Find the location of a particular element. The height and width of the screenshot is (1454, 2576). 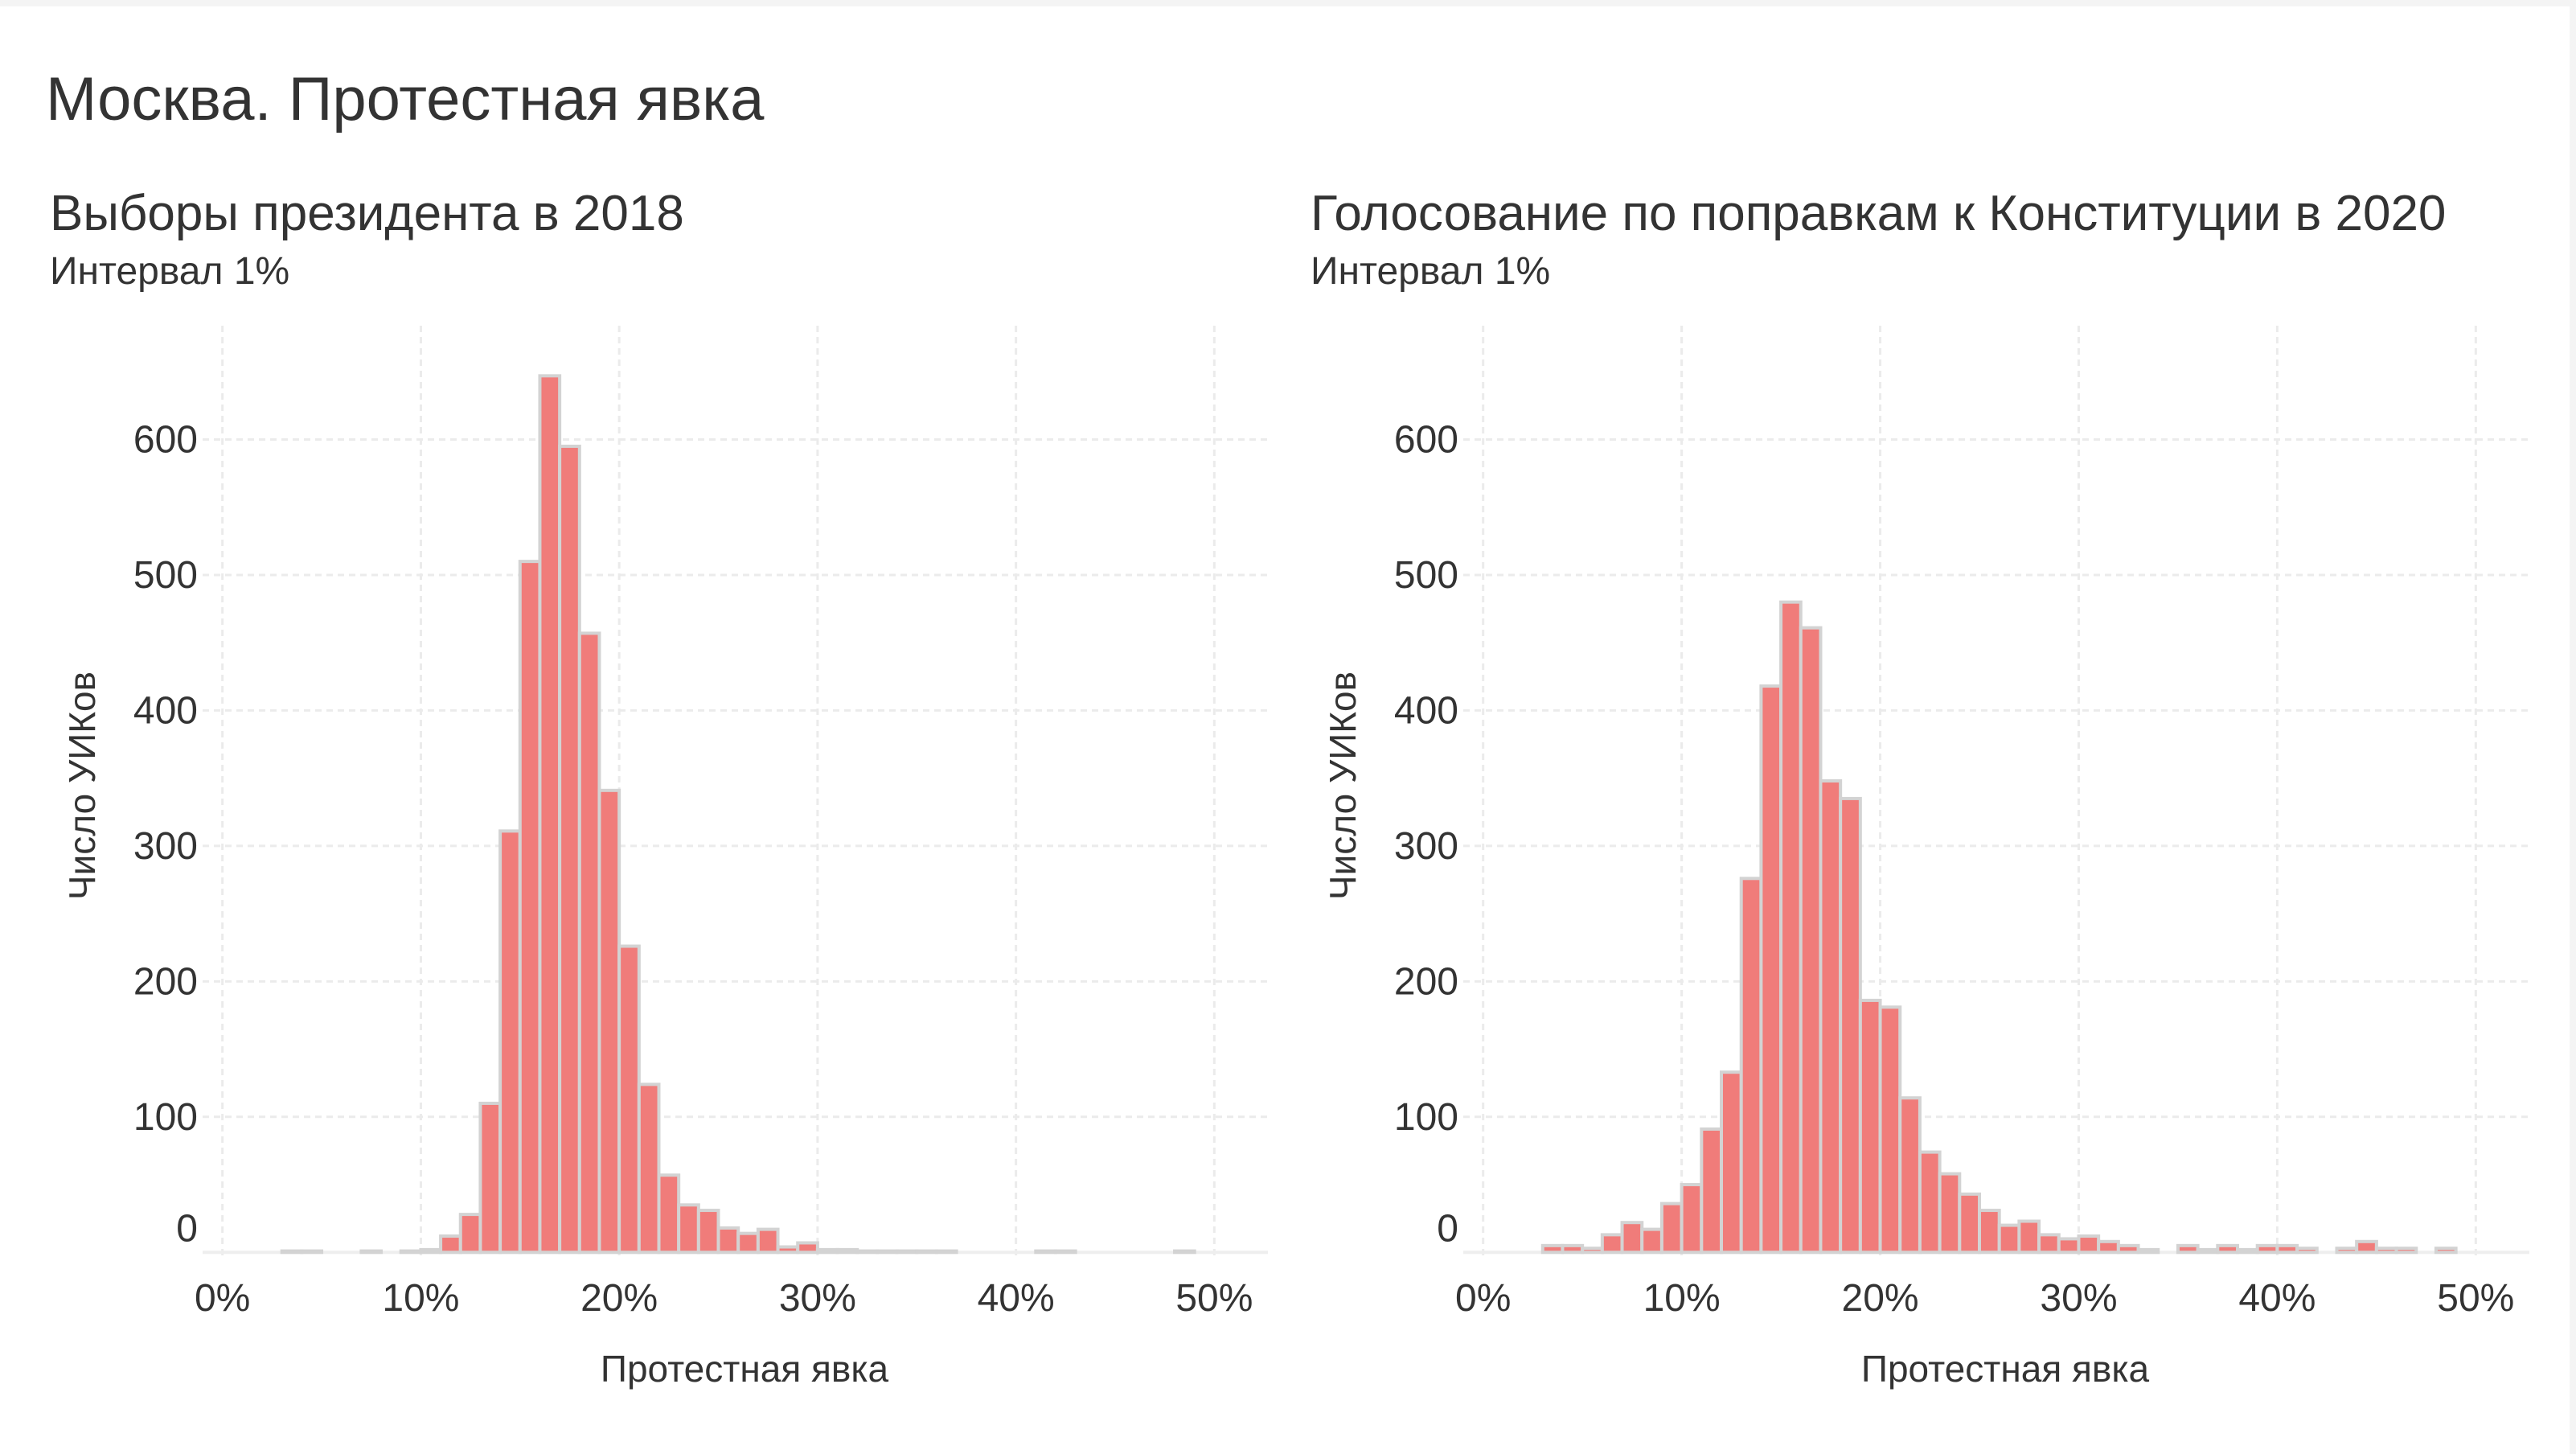

left-chart-title: Выборы президента в 2018 is located at coordinates (367, 213).